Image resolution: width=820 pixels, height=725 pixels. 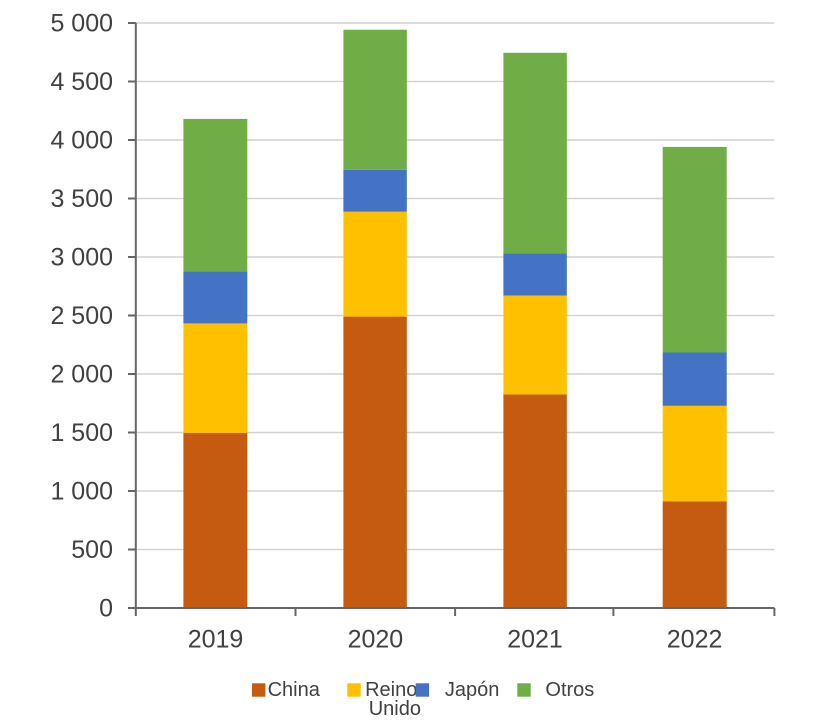 What do you see at coordinates (81, 24) in the screenshot?
I see `svg-text: 5 000` at bounding box center [81, 24].